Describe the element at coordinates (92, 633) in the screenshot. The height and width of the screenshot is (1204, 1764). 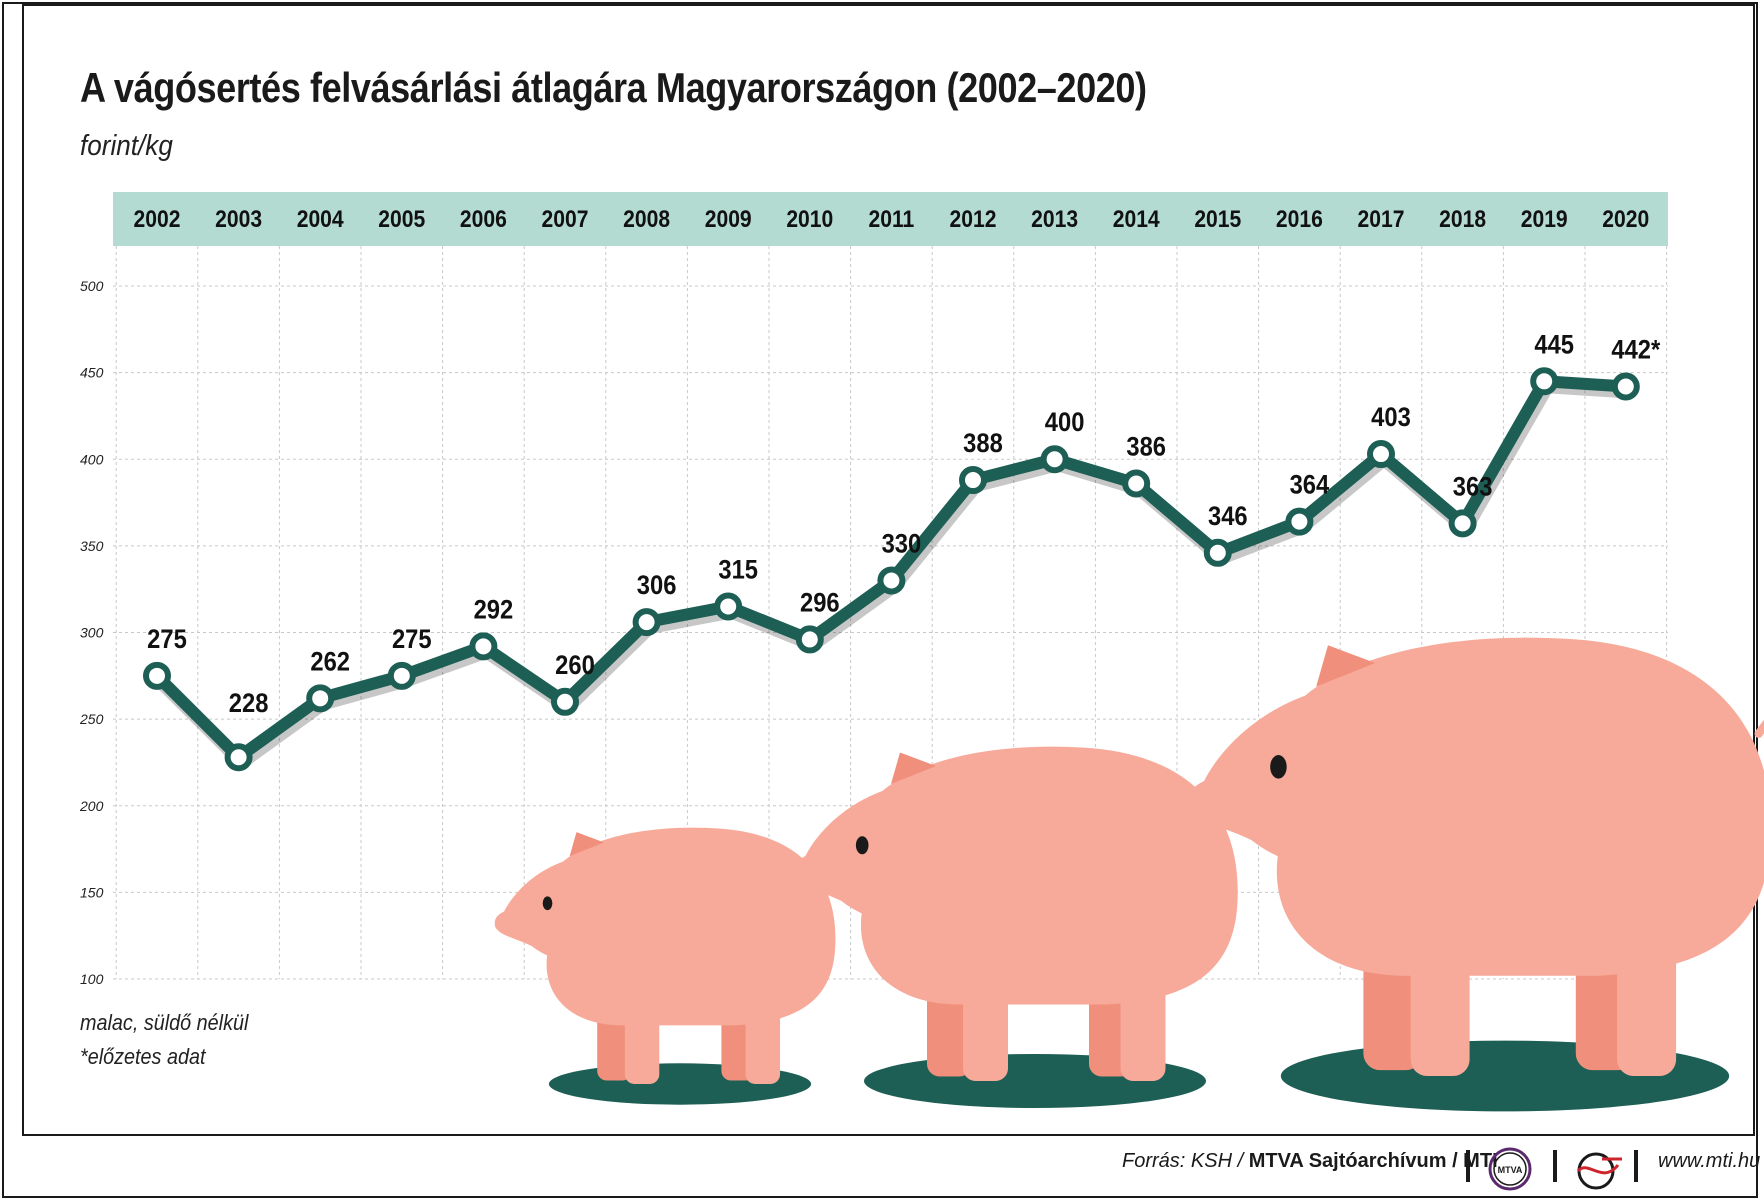
I see `y-tick-label: 300` at that location.